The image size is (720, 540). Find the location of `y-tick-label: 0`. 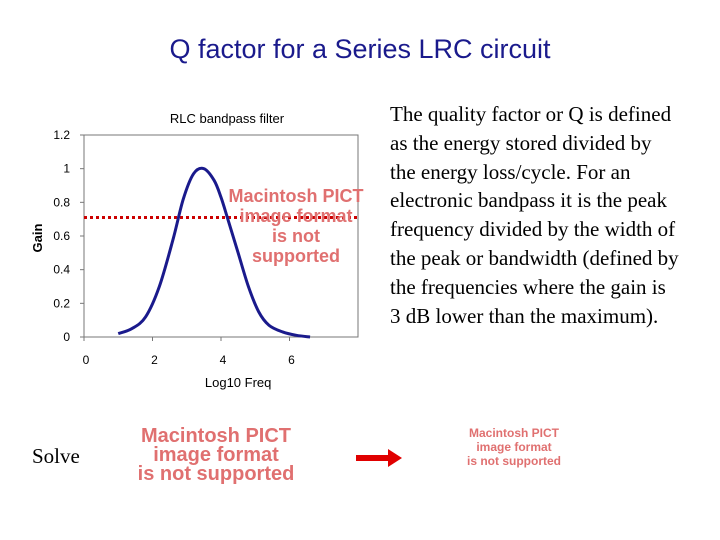

y-tick-label: 0 is located at coordinates (66, 337).